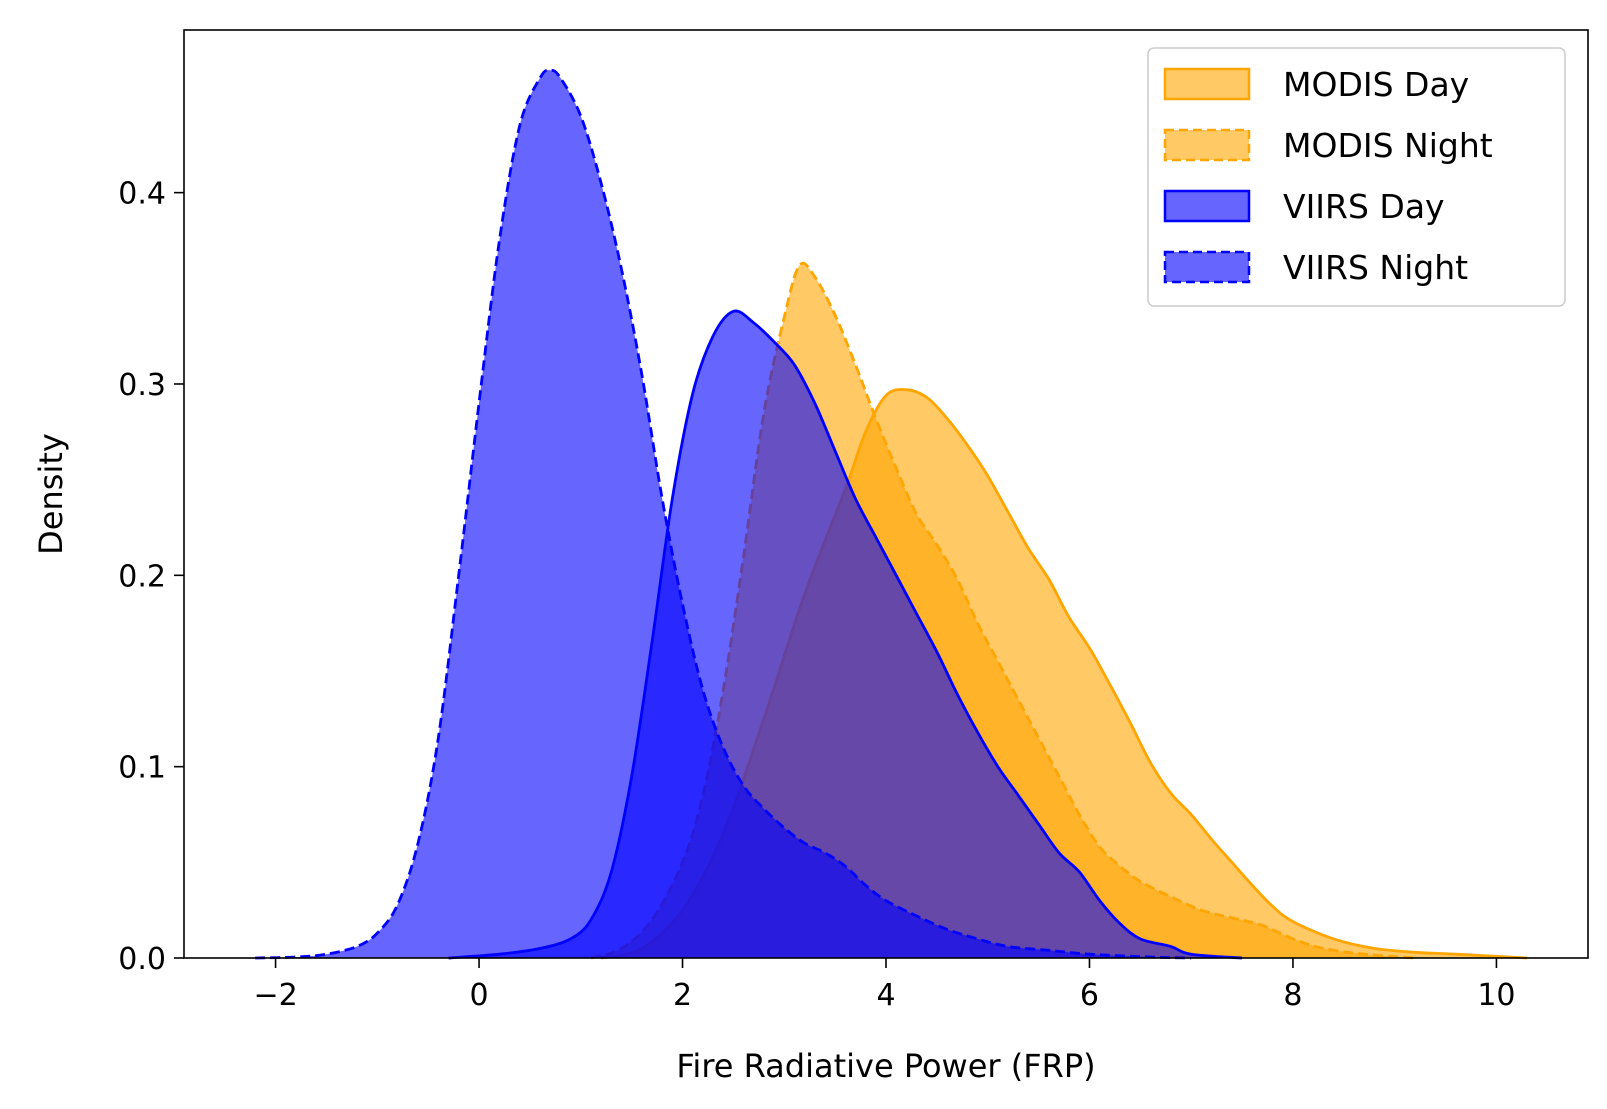 The height and width of the screenshot is (1109, 1607). I want to click on legend: MODIS Day MODIS Night VIIRS Day VIIRS Night, so click(1356, 177).